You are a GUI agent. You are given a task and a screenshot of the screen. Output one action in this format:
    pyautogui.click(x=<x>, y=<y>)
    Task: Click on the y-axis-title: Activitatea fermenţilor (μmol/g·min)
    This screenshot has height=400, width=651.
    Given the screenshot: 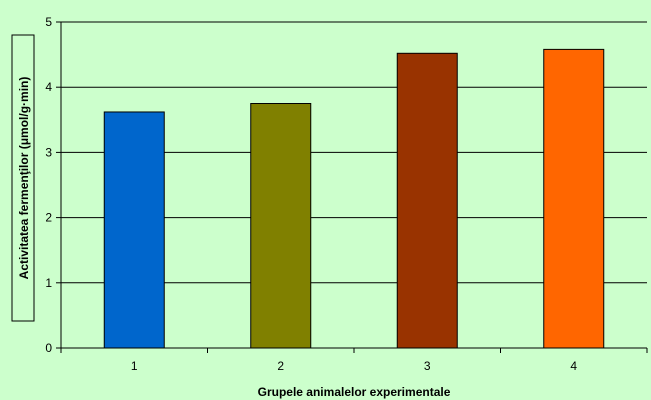 What is the action you would take?
    pyautogui.click(x=24, y=178)
    